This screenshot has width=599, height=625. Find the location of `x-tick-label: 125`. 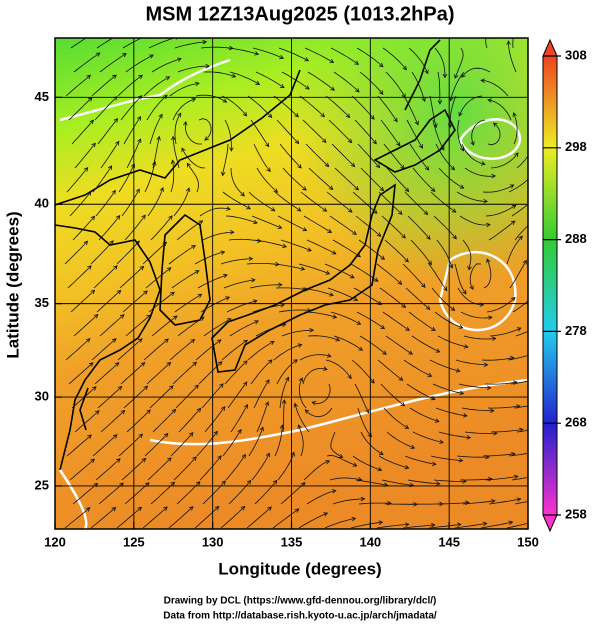

x-tick-label: 125 is located at coordinates (134, 541).